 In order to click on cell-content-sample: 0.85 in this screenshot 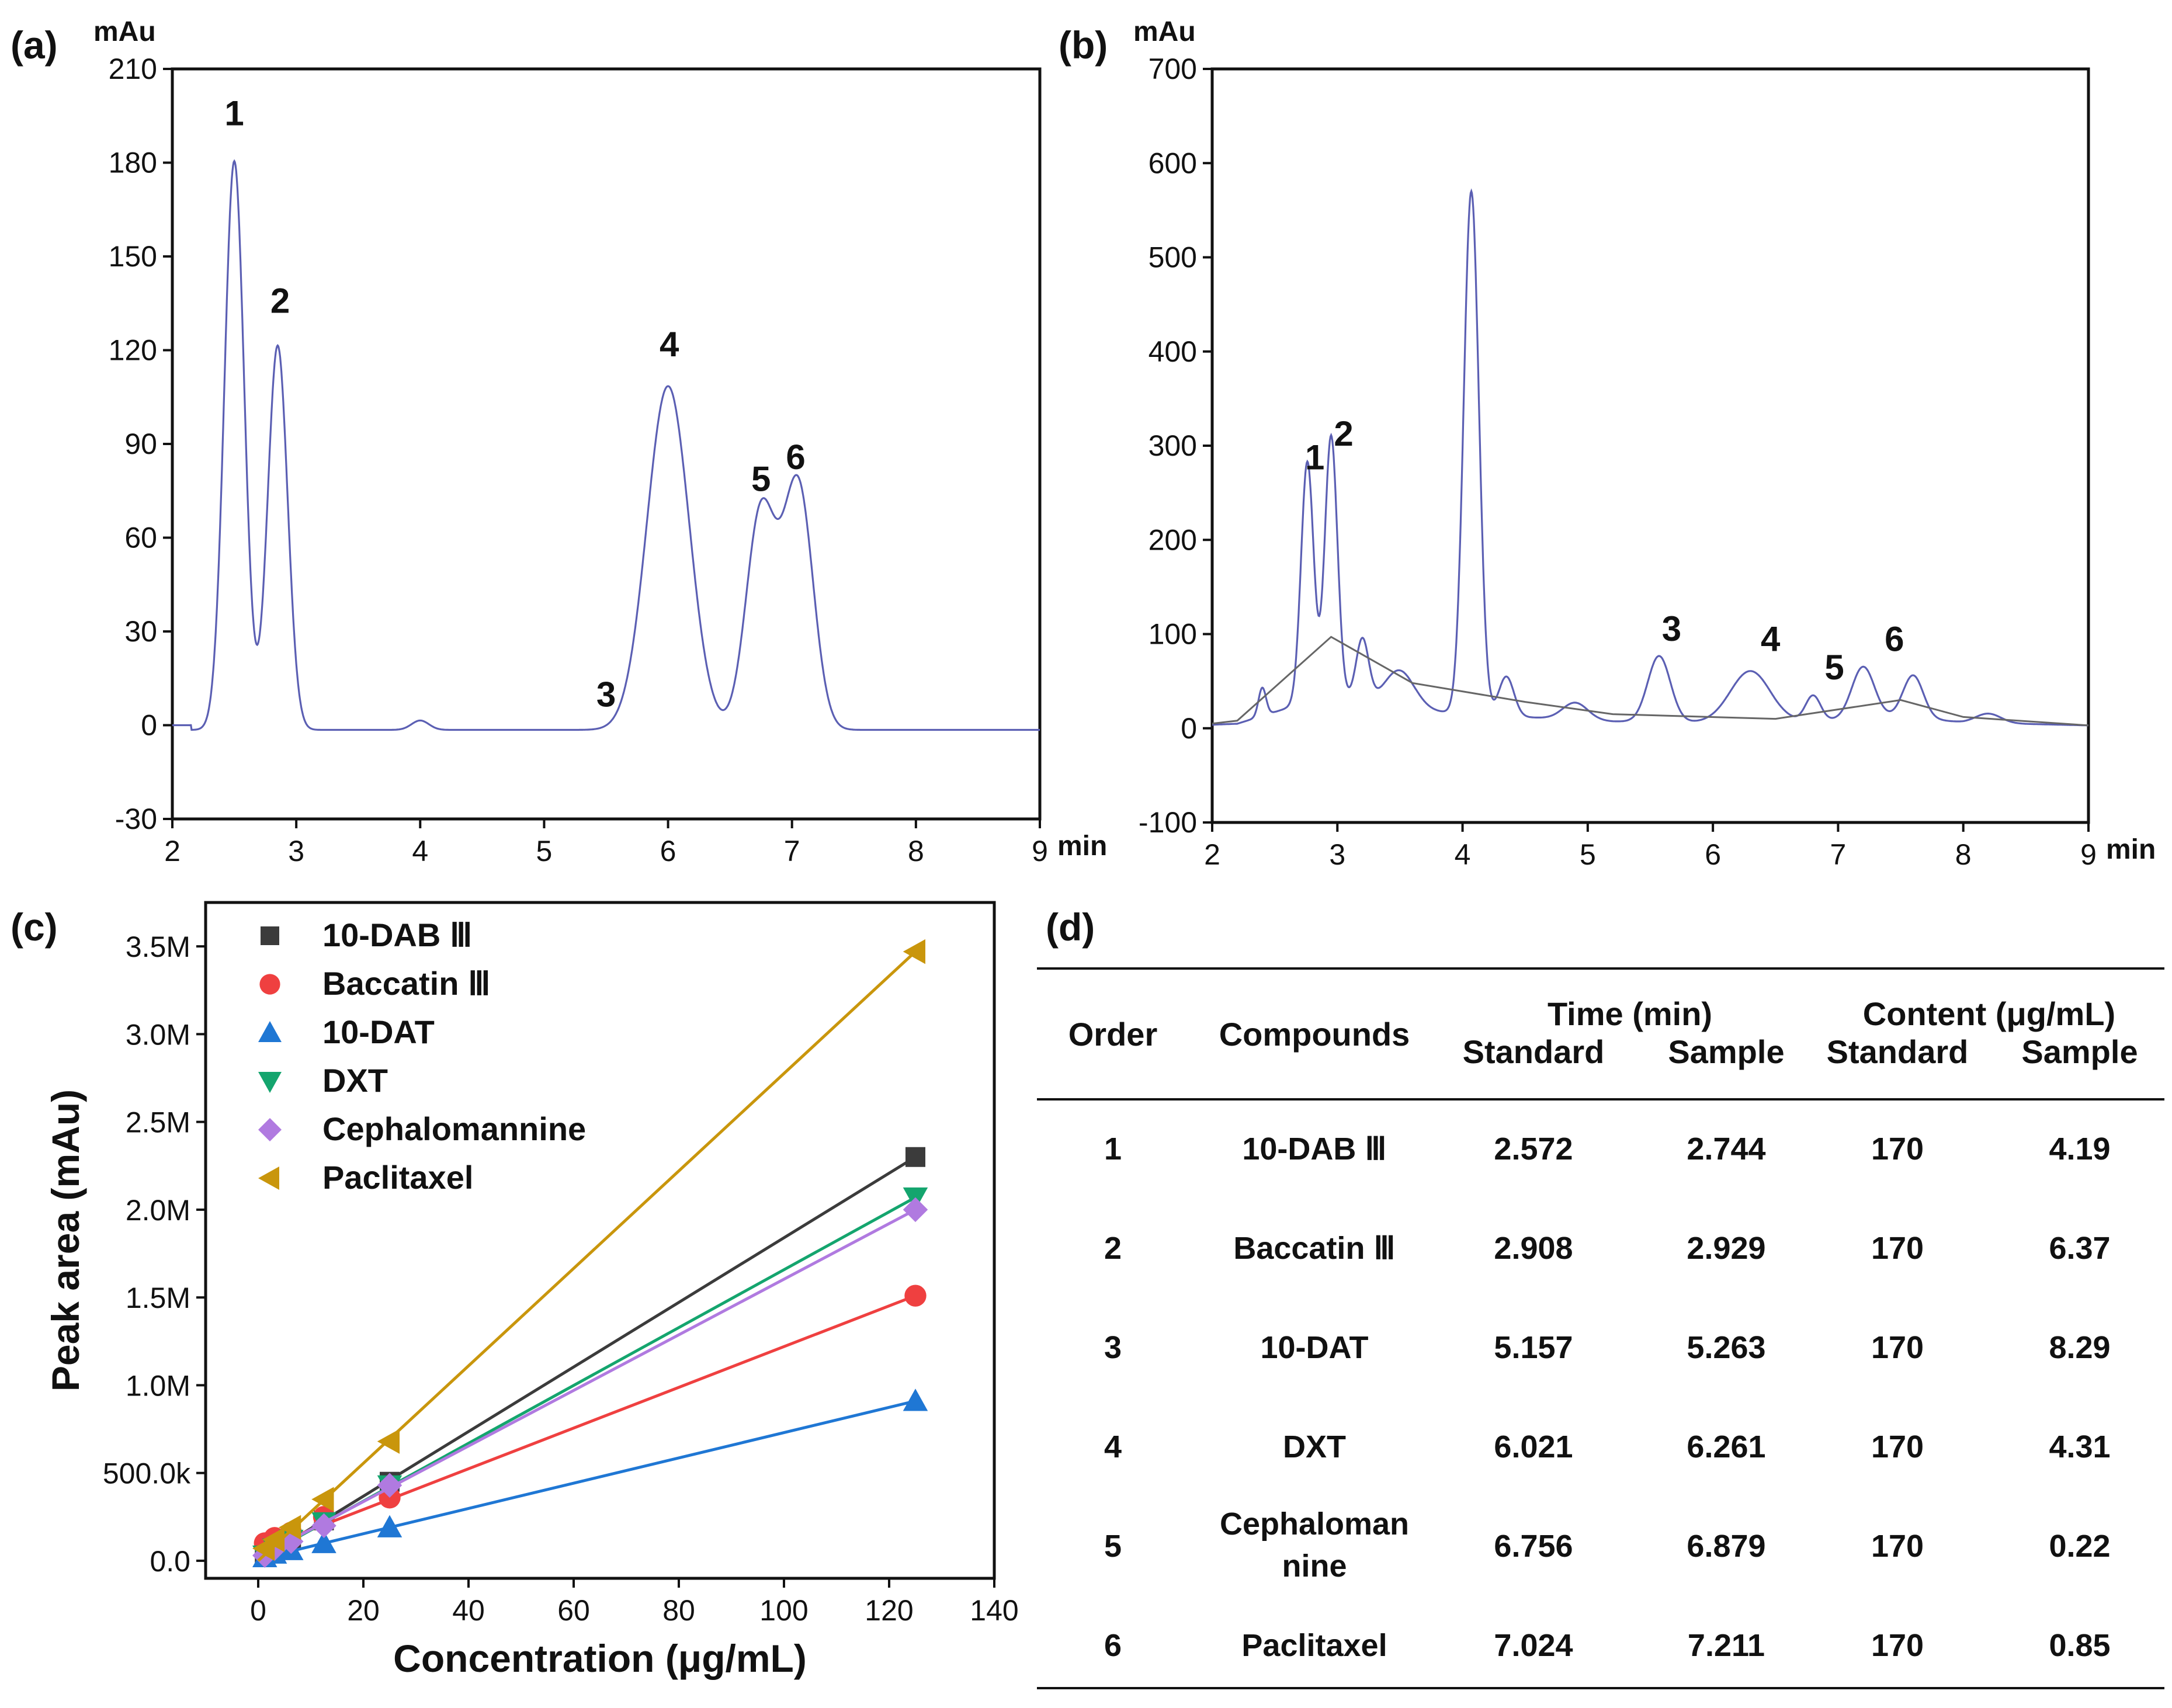, I will do `click(2079, 1645)`.